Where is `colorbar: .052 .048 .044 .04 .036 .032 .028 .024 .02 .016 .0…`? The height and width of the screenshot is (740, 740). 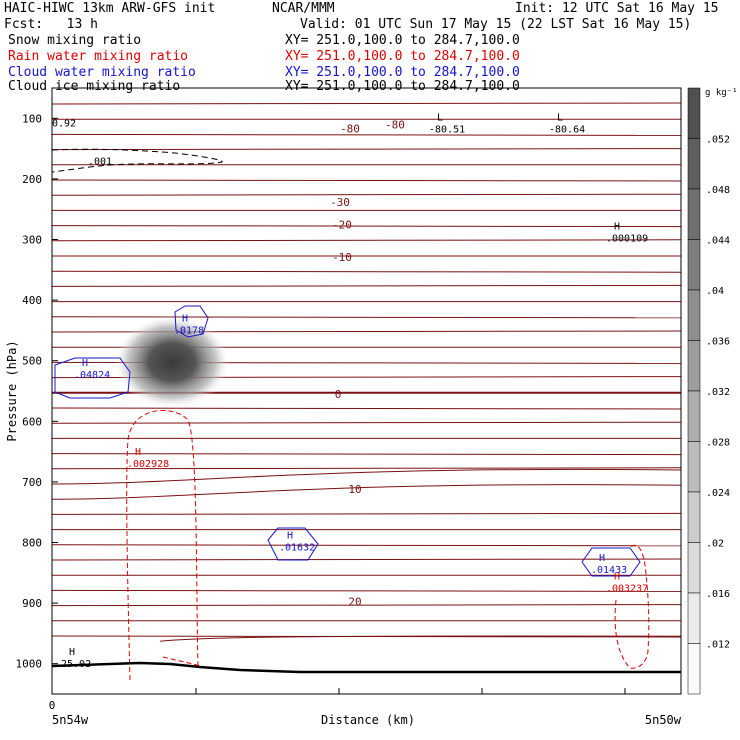 colorbar: .052 .048 .044 .04 .036 .032 .028 .024 .02 .016 .0… is located at coordinates (708, 391).